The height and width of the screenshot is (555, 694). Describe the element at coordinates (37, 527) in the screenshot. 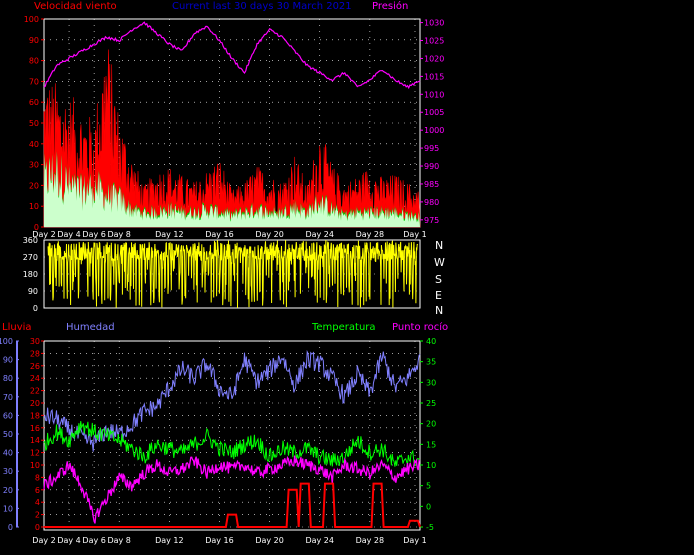

I see `rain-tick-label: 0` at that location.